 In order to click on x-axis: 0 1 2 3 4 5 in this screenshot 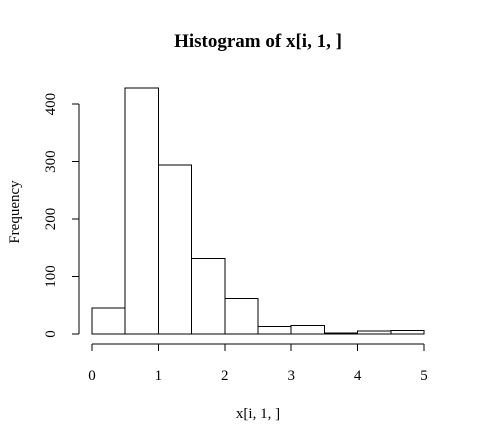, I will do `click(258, 363)`.